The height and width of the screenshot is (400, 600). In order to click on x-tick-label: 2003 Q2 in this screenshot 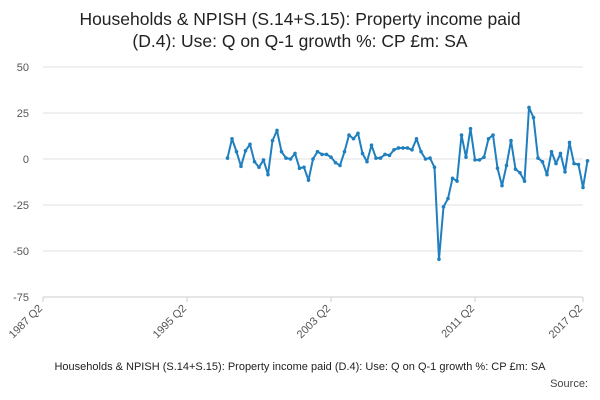, I will do `click(314, 322)`.